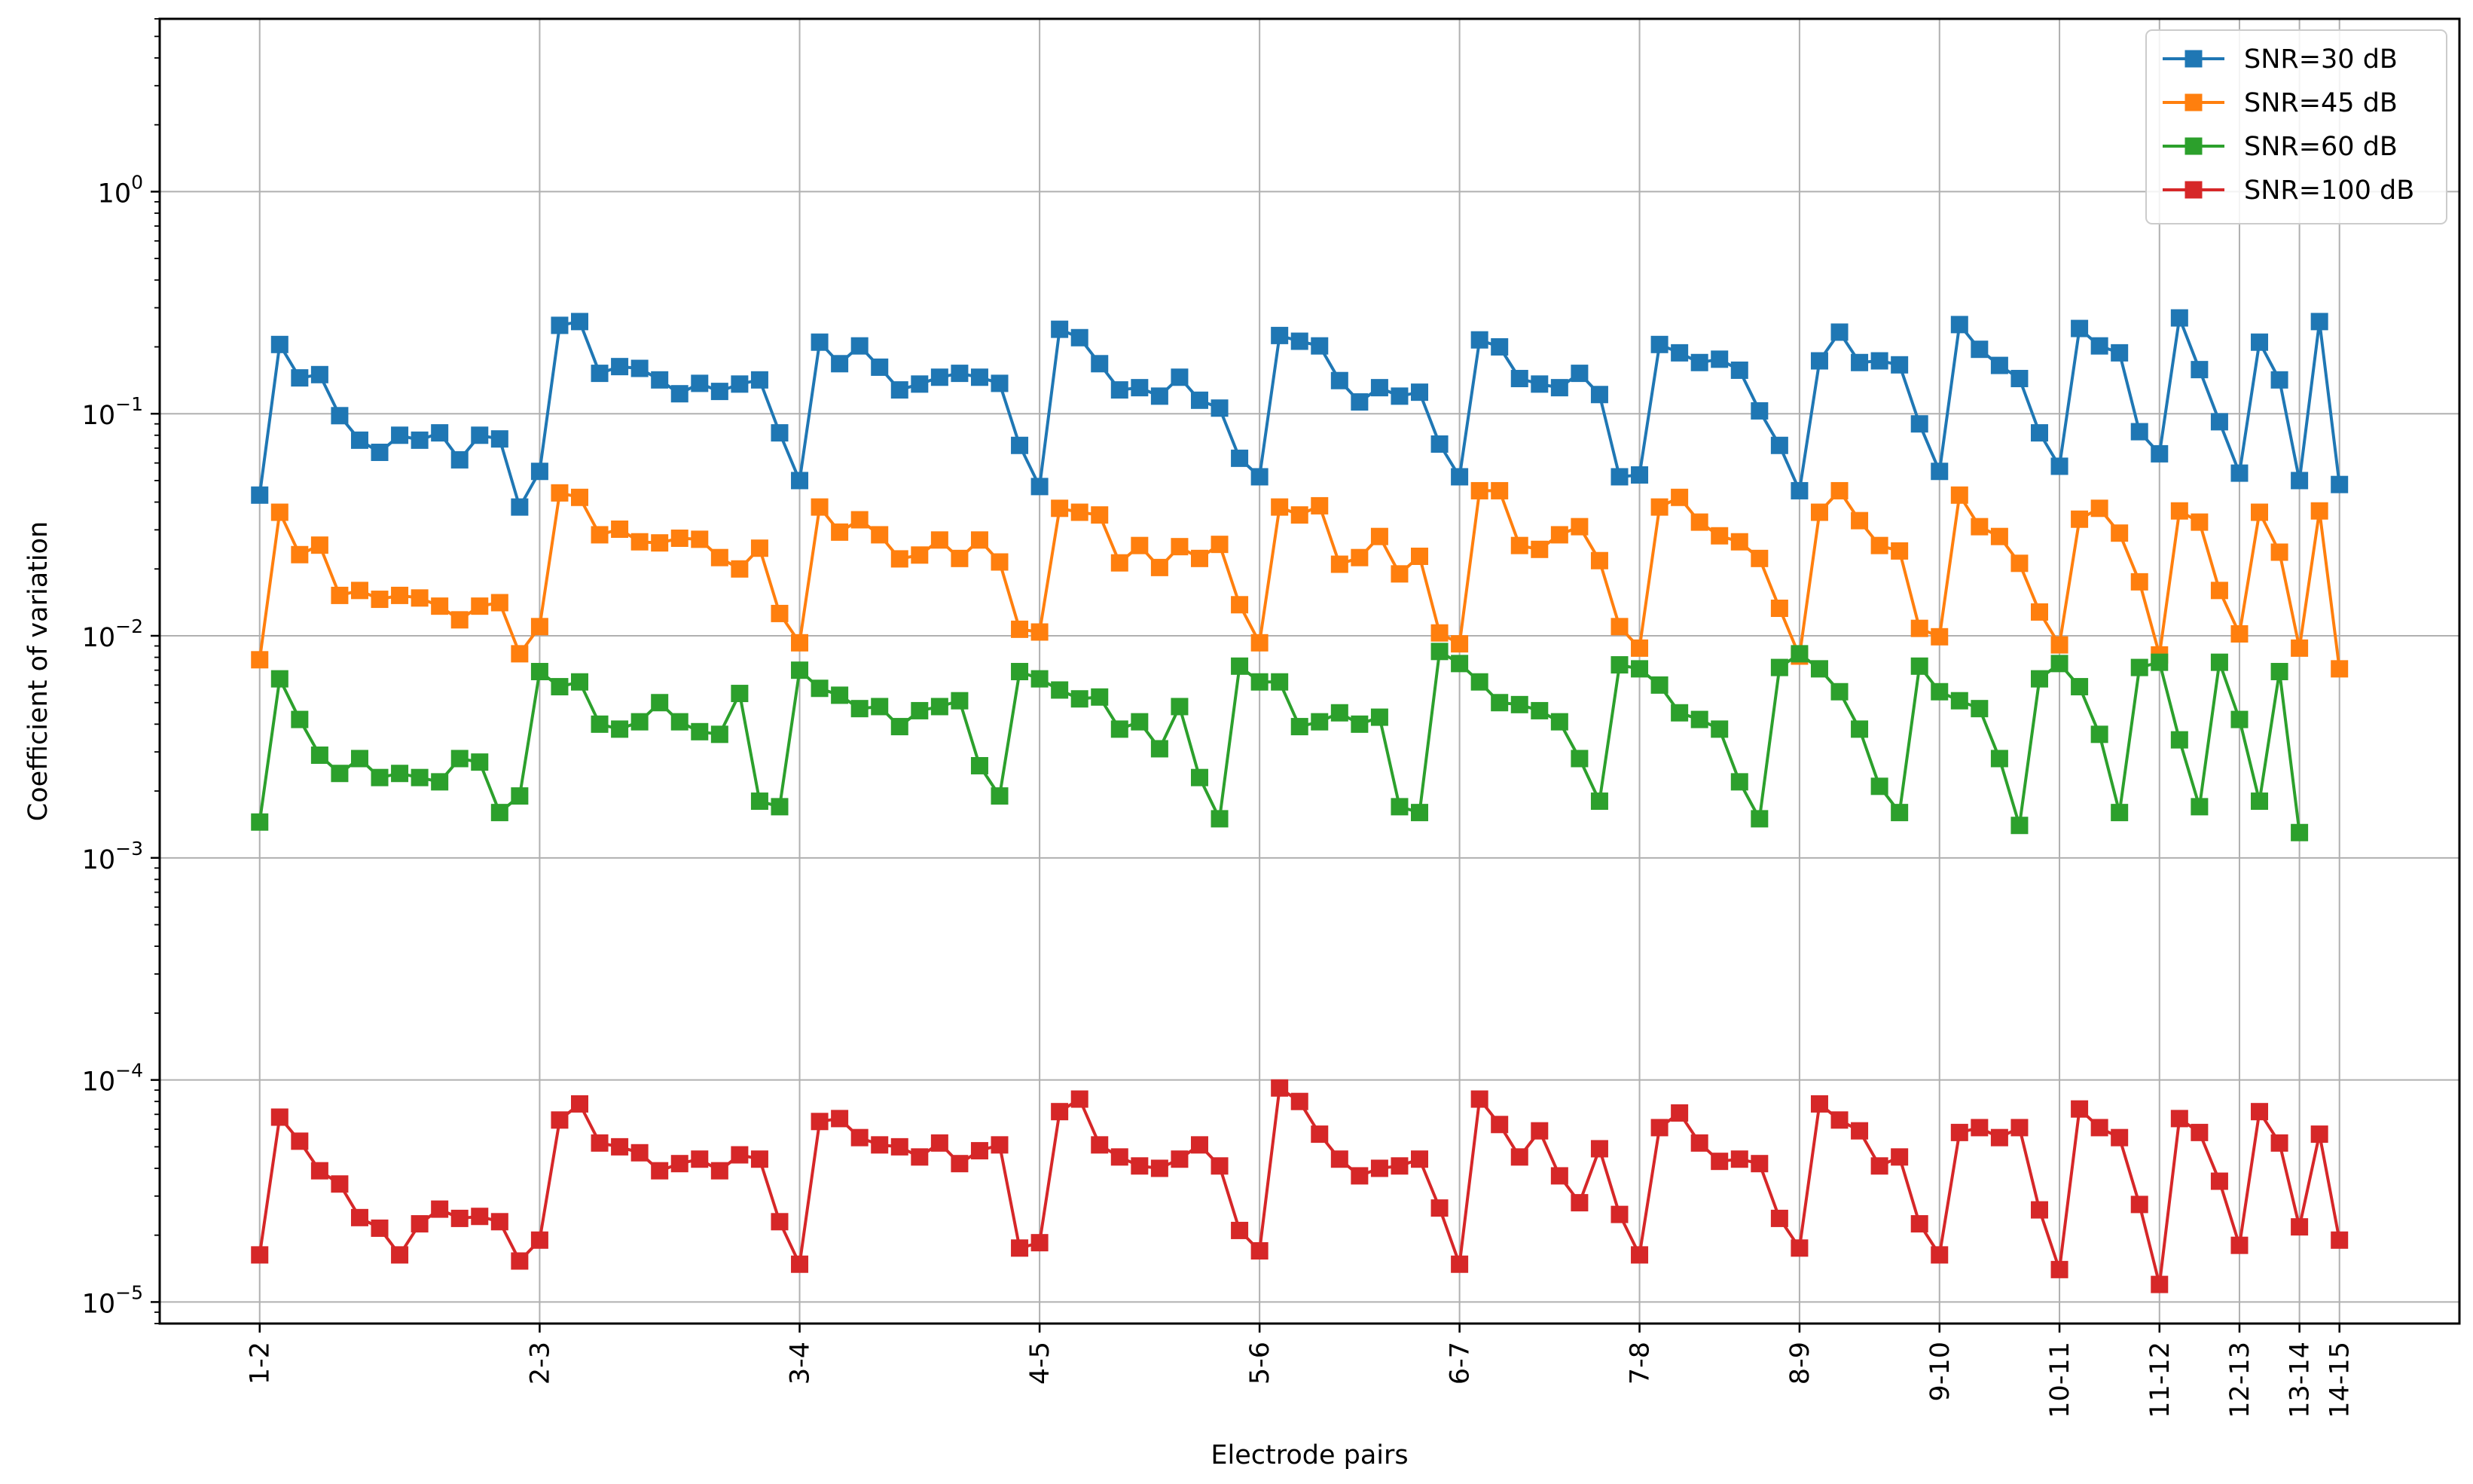  I want to click on y-tick-exponent: −3, so click(129, 849).